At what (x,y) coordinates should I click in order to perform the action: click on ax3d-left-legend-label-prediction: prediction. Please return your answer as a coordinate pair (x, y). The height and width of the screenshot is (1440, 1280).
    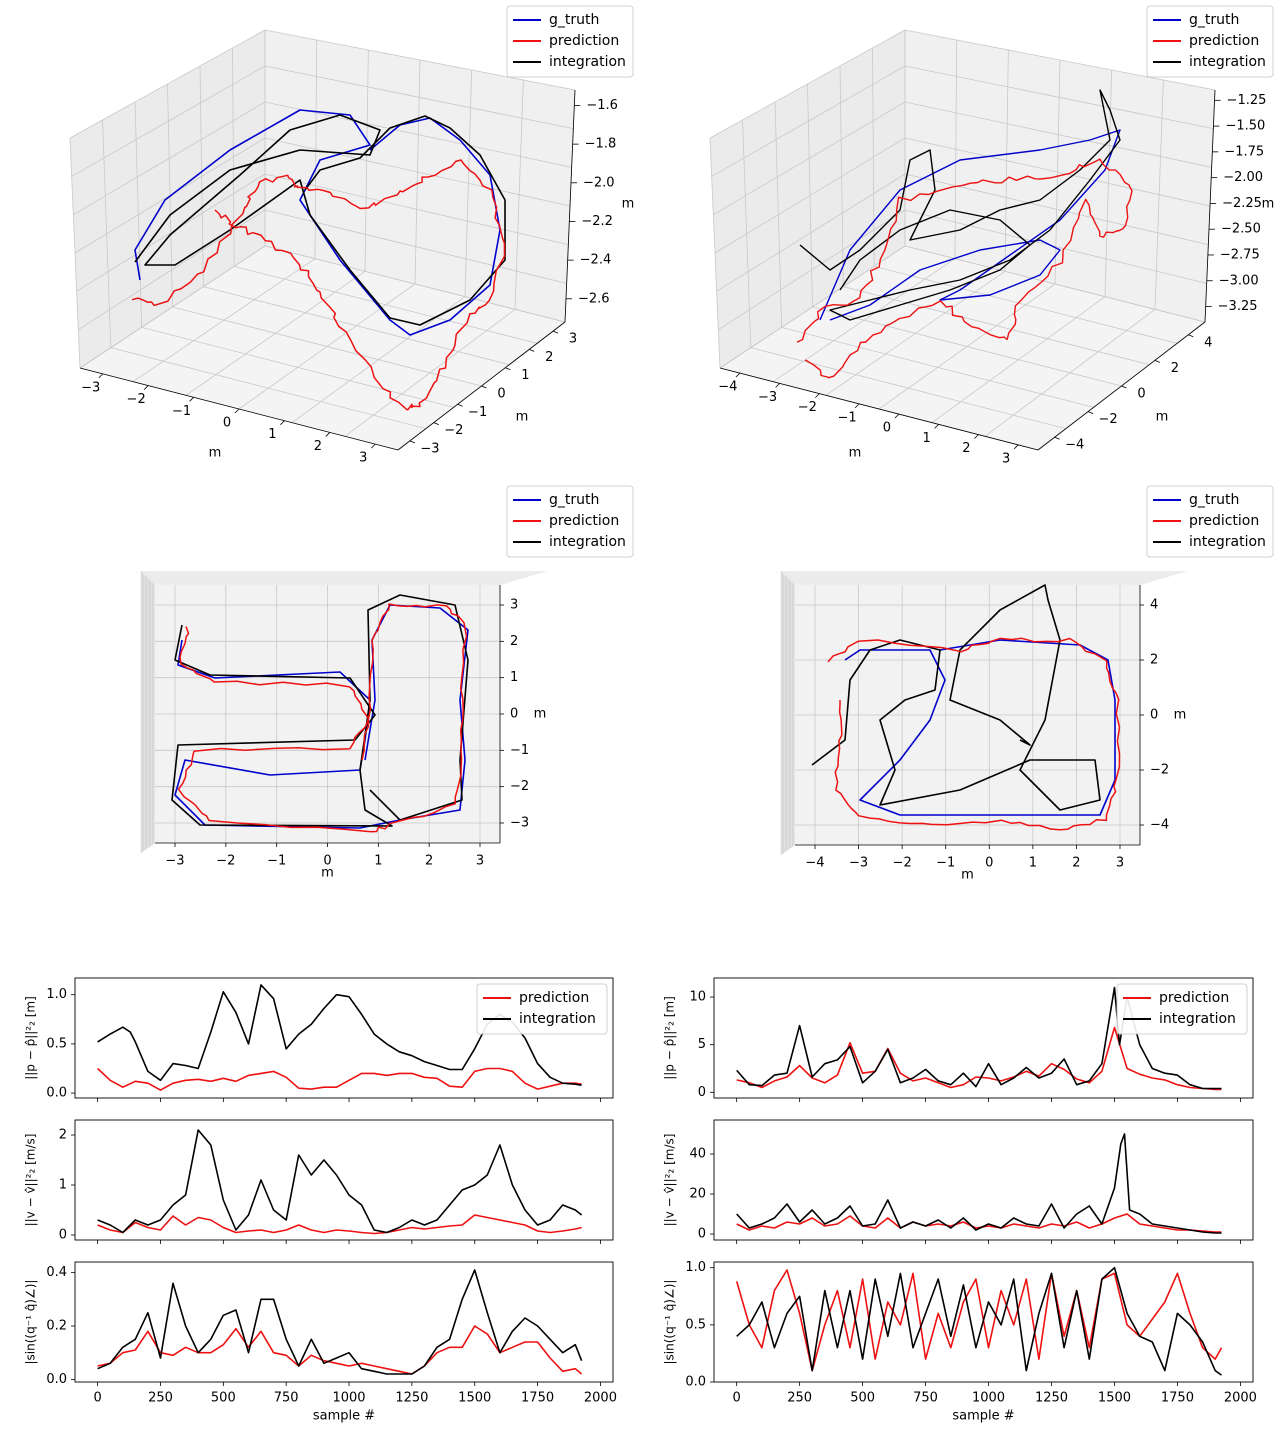
    Looking at the image, I should click on (584, 41).